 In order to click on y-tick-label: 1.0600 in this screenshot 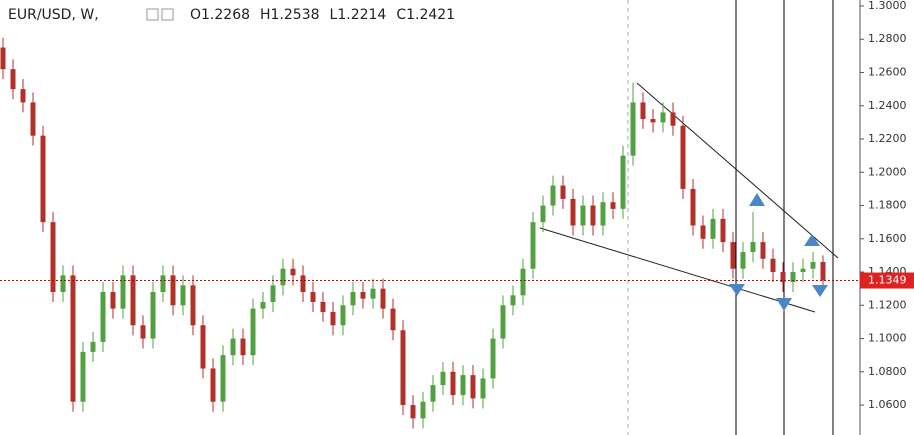, I will do `click(887, 404)`.